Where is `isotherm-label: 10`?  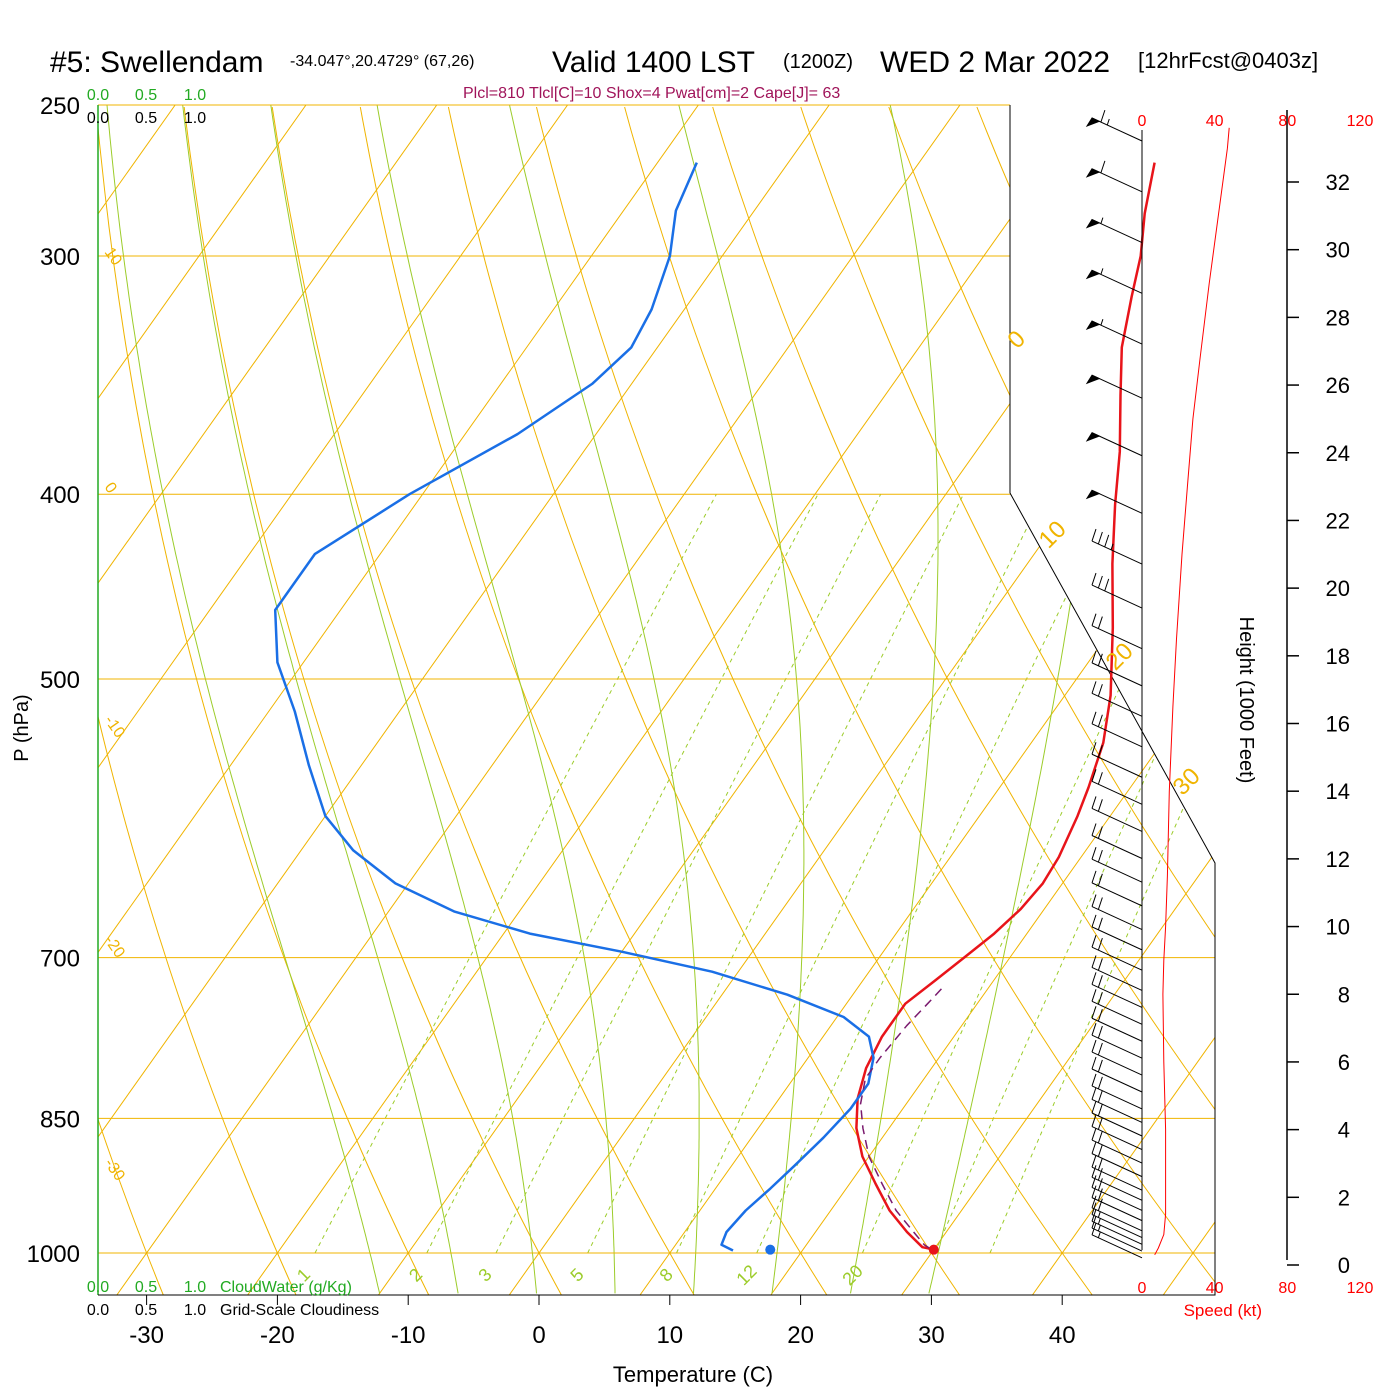
isotherm-label: 10 is located at coordinates (113, 257).